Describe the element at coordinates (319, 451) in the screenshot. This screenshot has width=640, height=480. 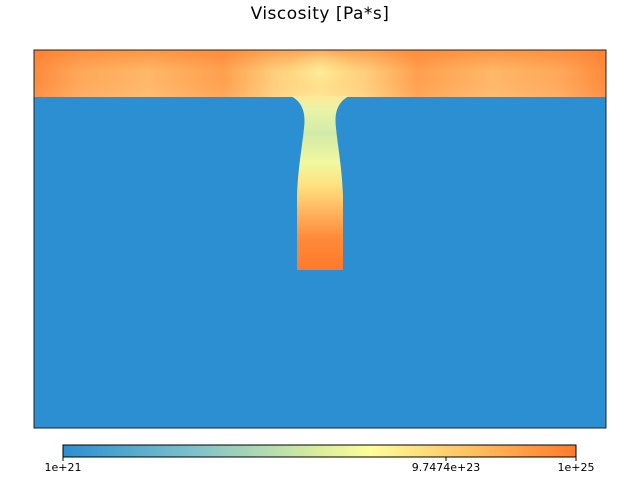
I see `colorbar` at that location.